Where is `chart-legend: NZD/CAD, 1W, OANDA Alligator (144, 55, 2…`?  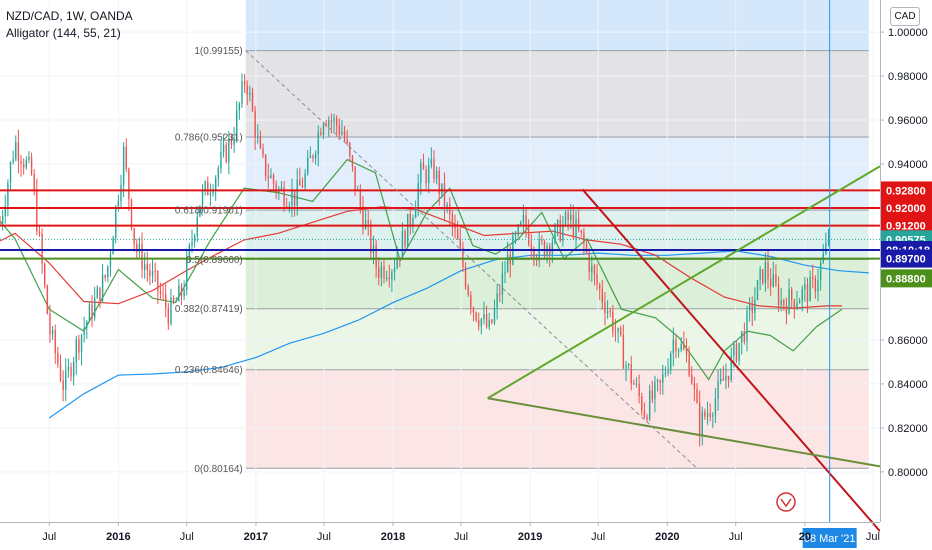
chart-legend: NZD/CAD, 1W, OANDA Alligator (144, 55, 2… is located at coordinates (69, 25).